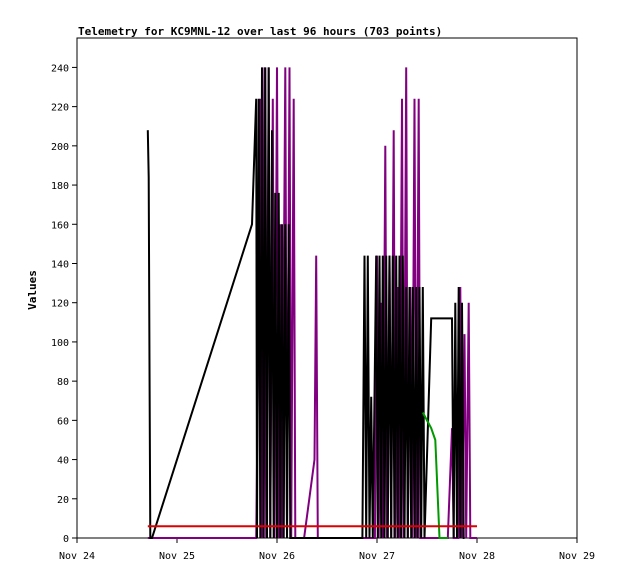  I want to click on y-tick-label: 240, so click(60, 68).